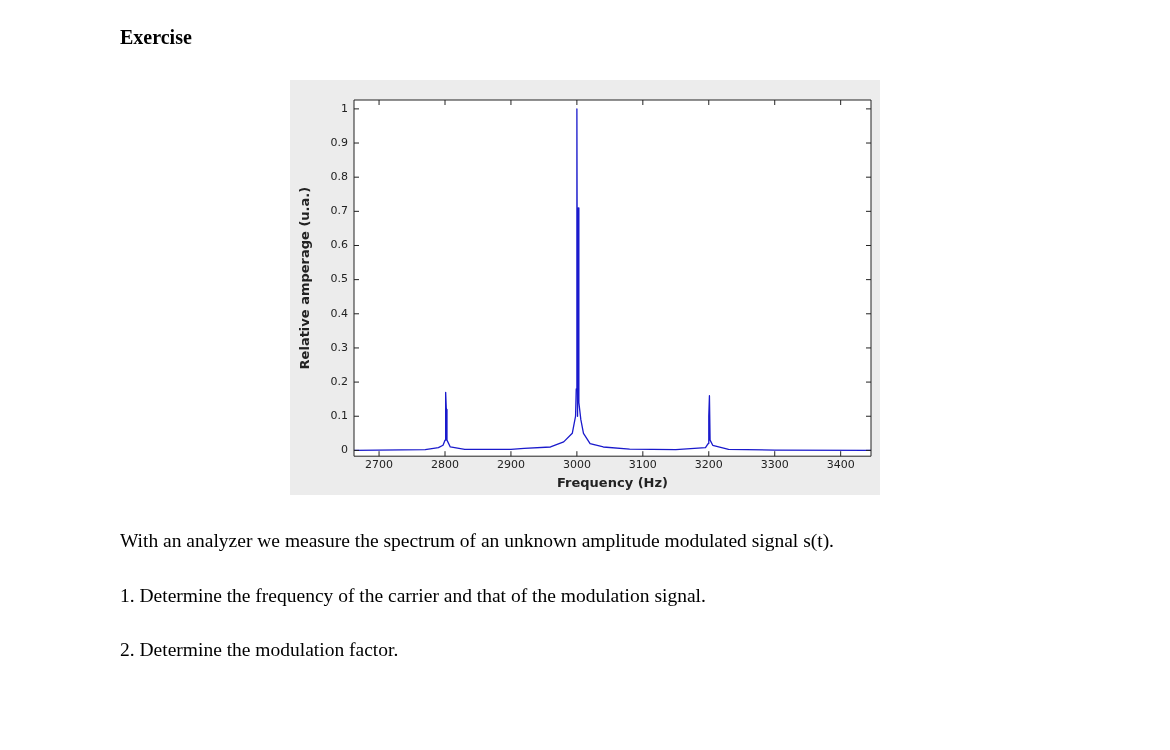 This screenshot has height=750, width=1170. Describe the element at coordinates (344, 108) in the screenshot. I see `y-tick-label: 1` at that location.